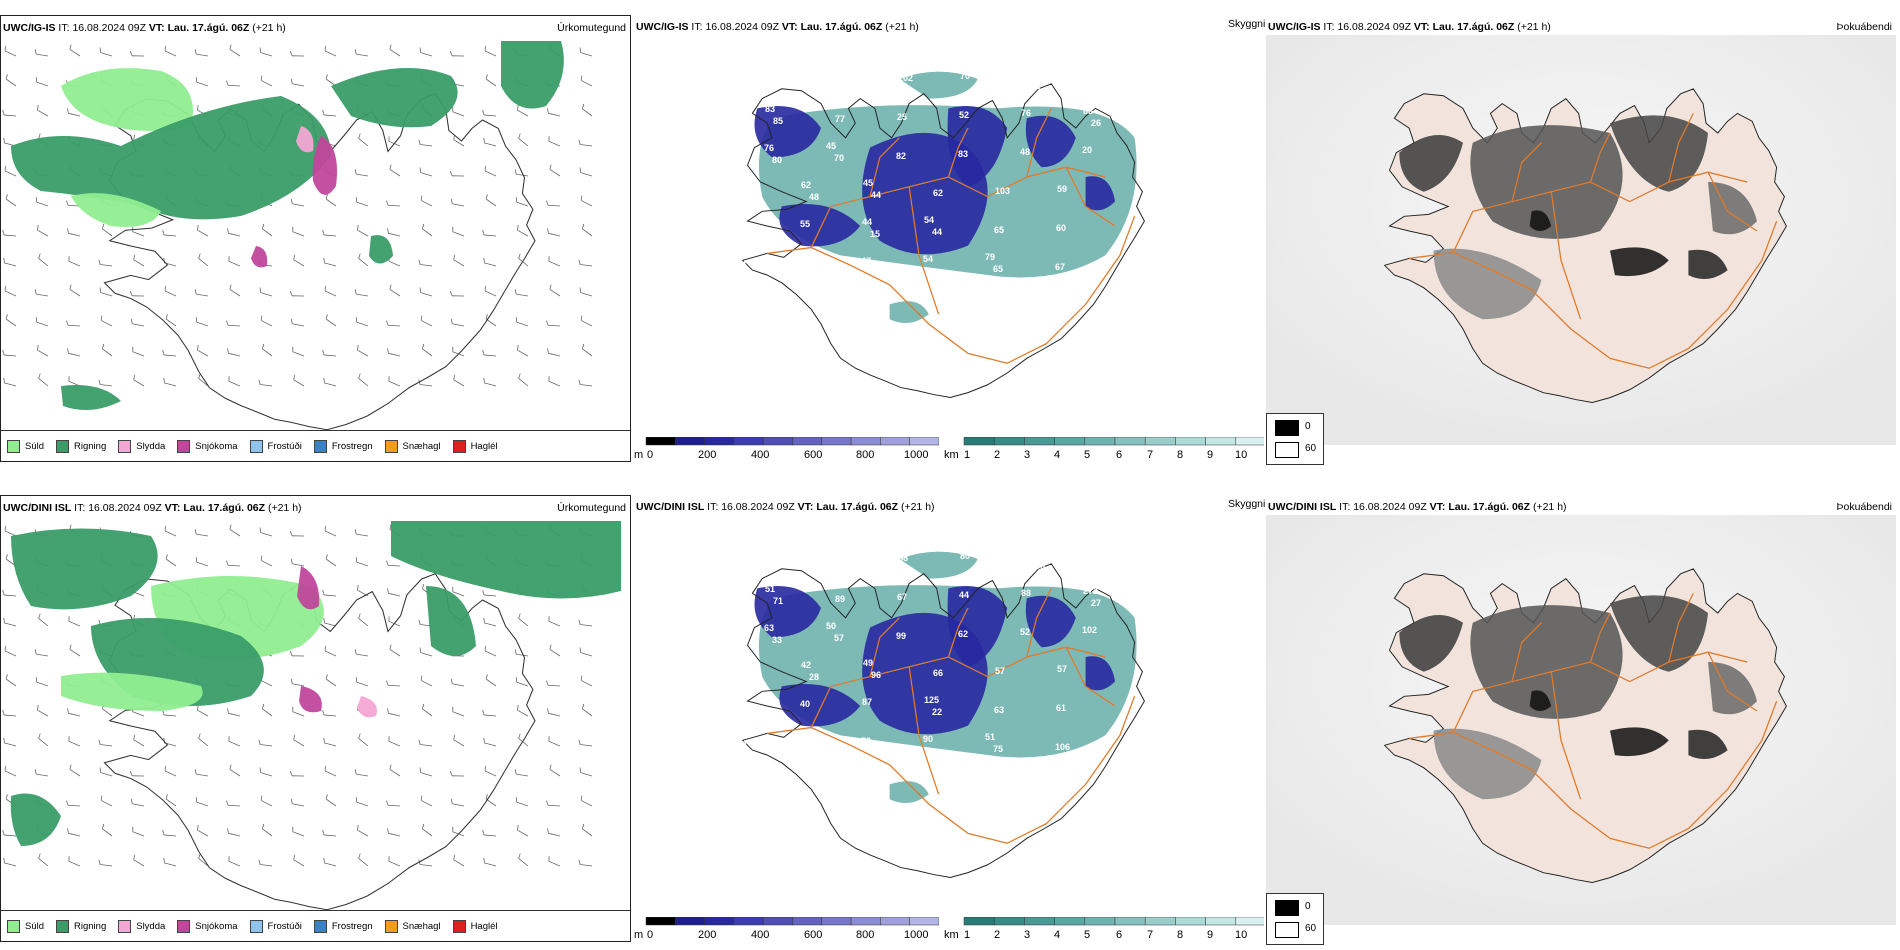  I want to click on ceiling-height-label: 47, so click(866, 261).